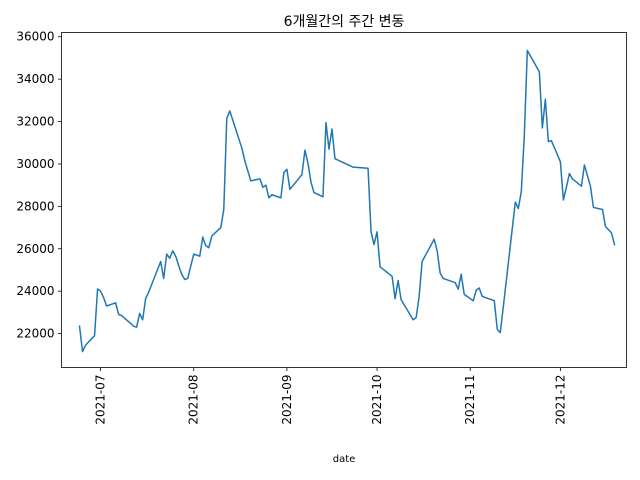 This screenshot has height=480, width=640. Describe the element at coordinates (101, 400) in the screenshot. I see `x-tick-label: 2021-07` at that location.